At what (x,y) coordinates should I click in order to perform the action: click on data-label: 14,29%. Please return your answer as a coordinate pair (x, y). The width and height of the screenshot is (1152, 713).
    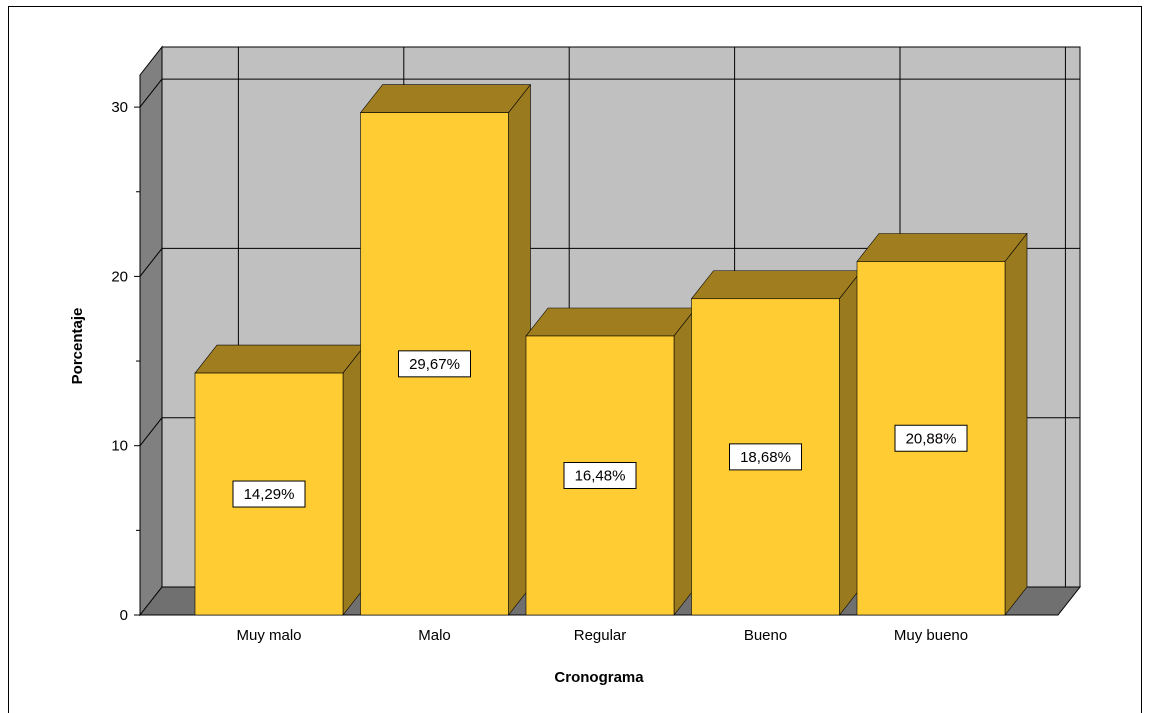
    Looking at the image, I should click on (269, 494).